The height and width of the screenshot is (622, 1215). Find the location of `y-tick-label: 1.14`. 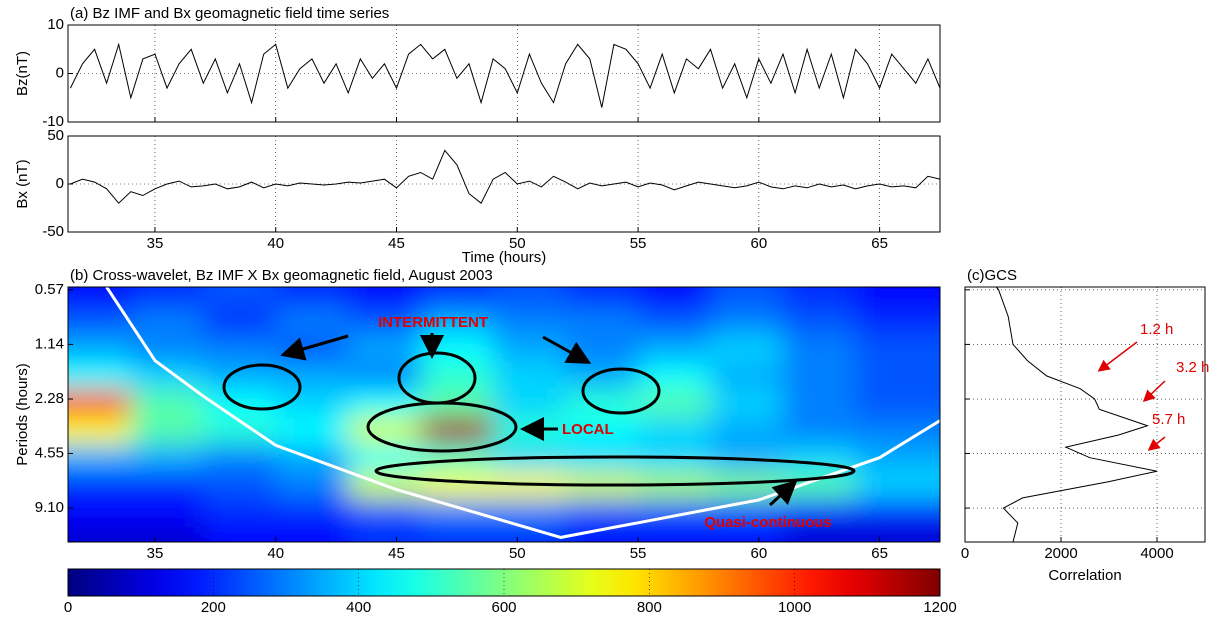

y-tick-label: 1.14 is located at coordinates (49, 343).